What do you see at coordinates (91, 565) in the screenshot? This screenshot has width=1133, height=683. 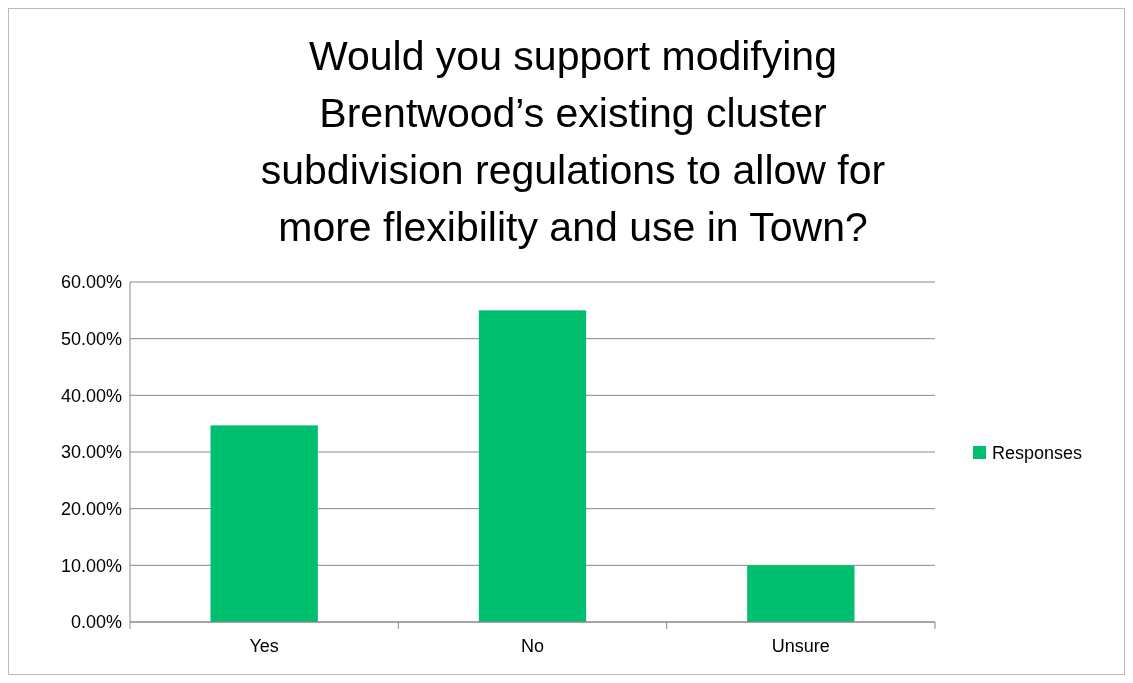 I see `y-tick-label: 10.00%` at bounding box center [91, 565].